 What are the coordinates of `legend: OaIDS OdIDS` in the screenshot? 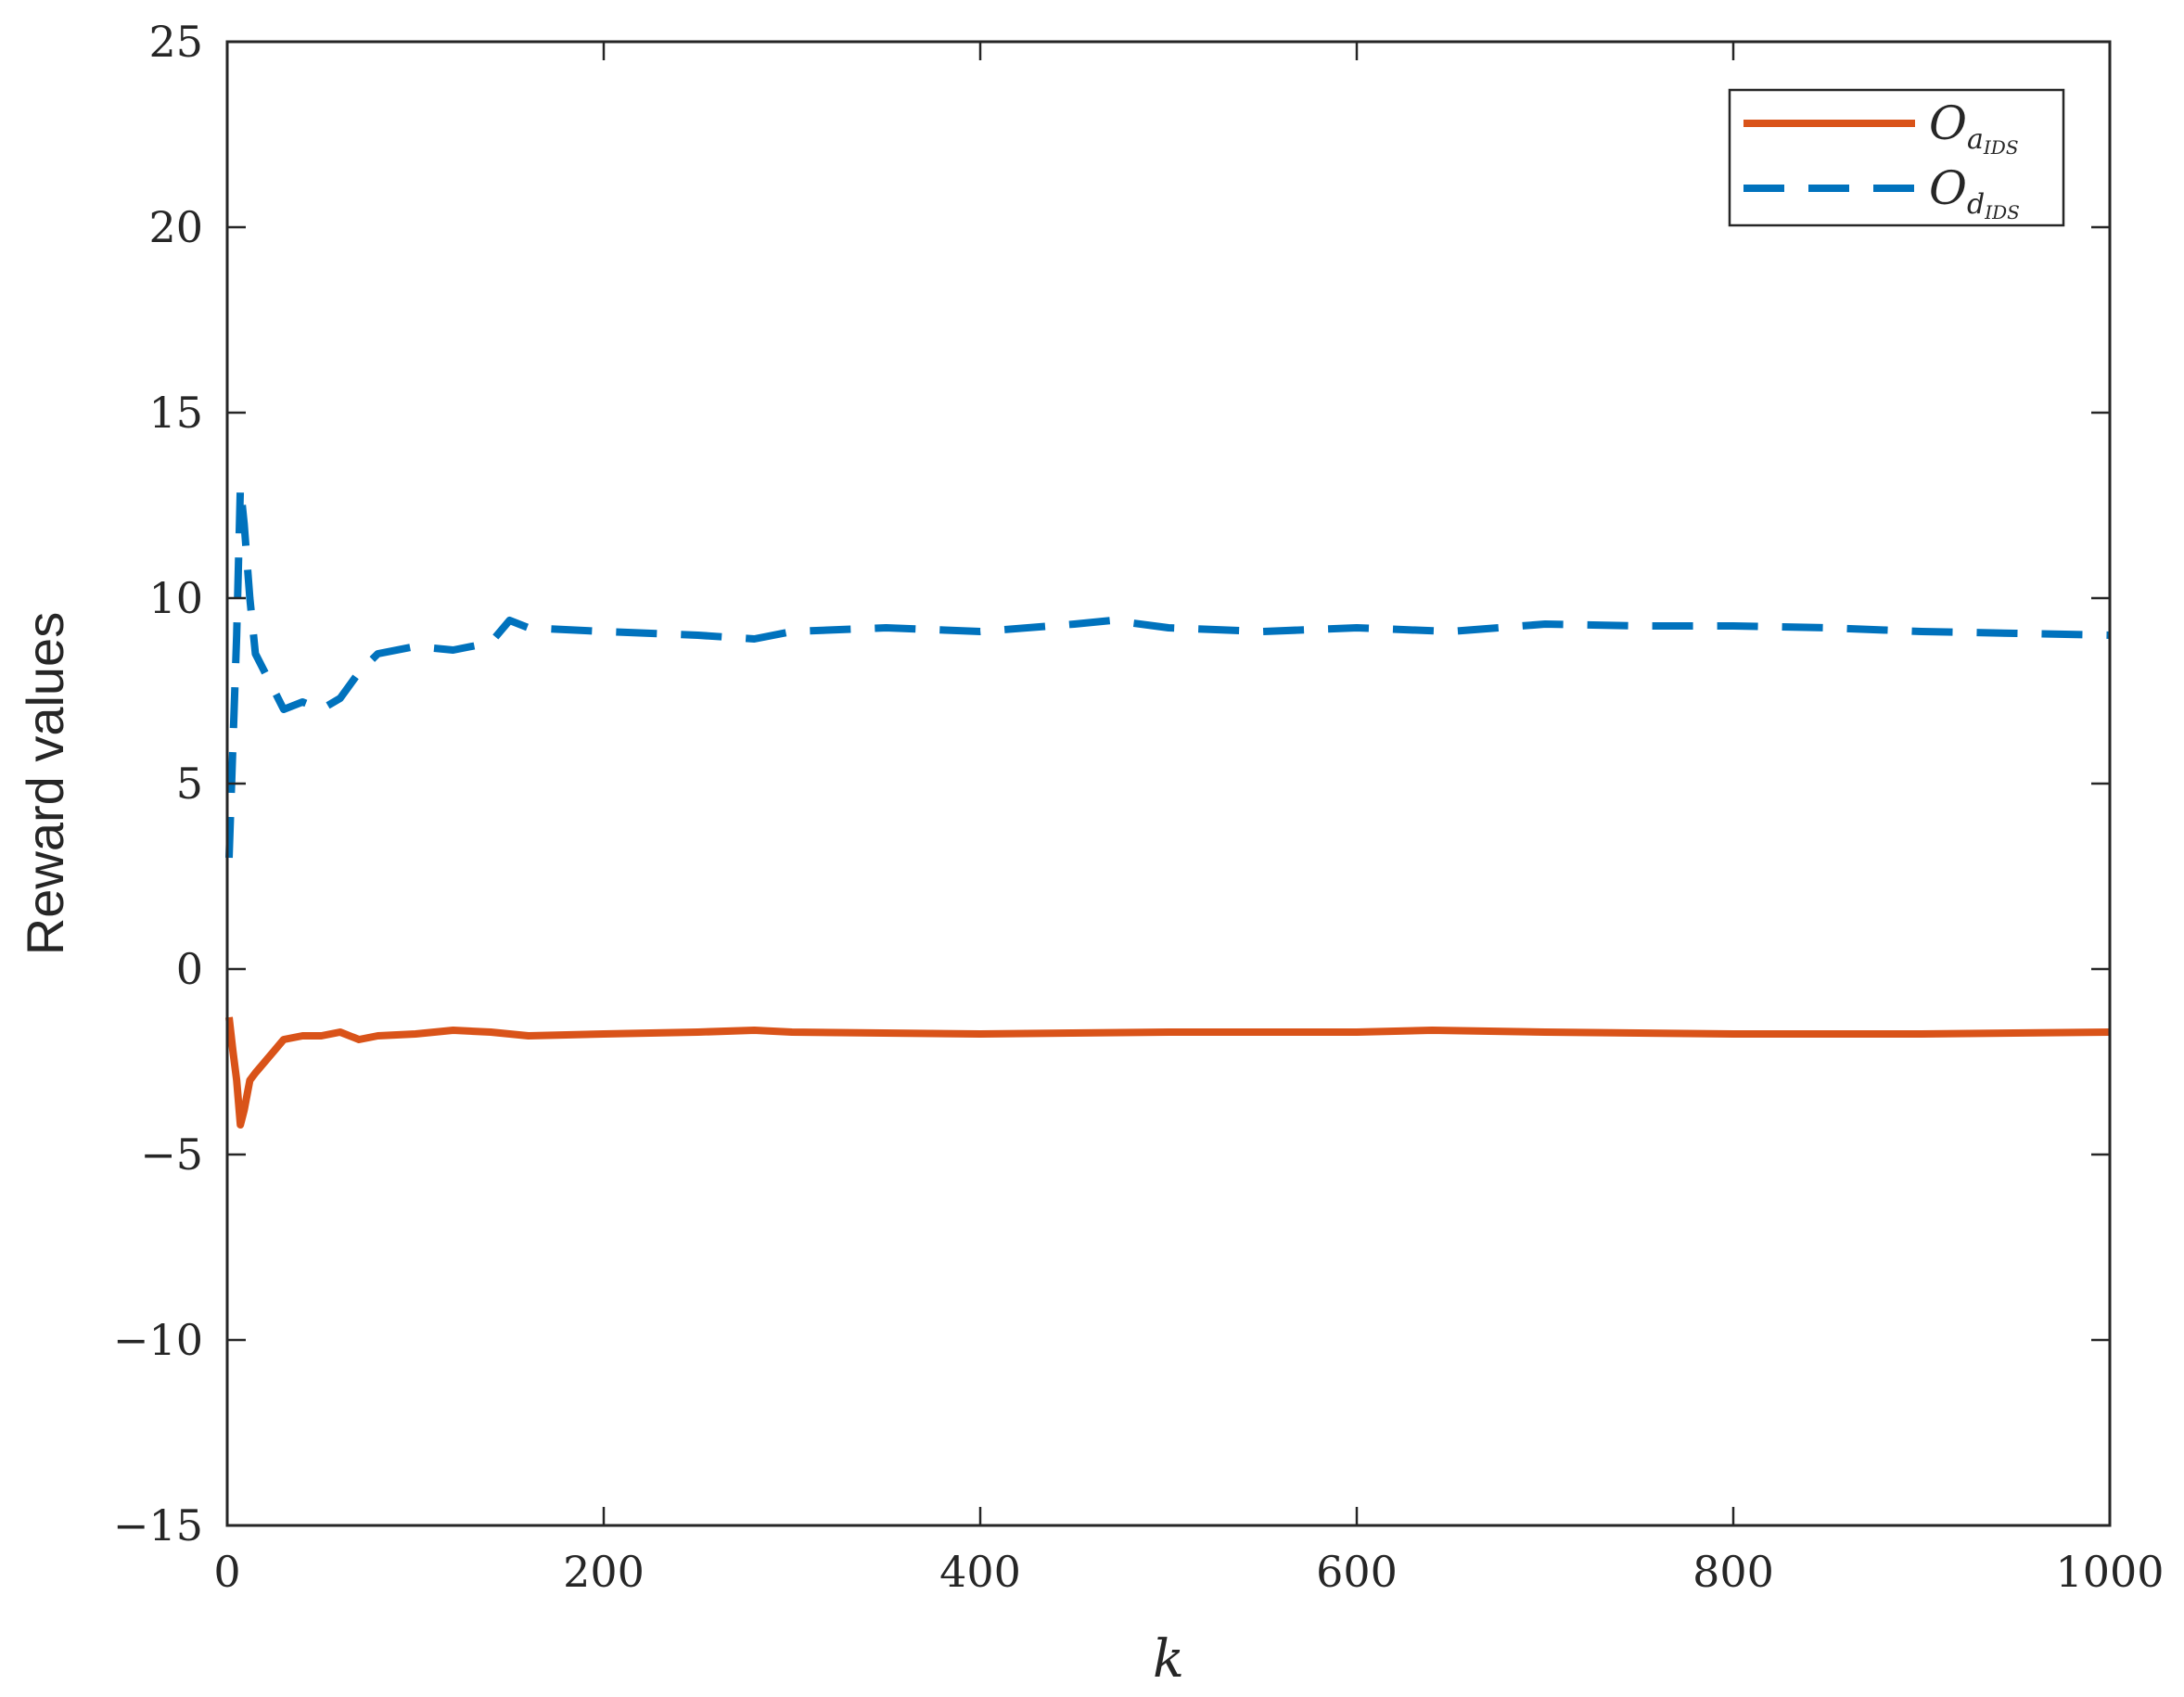 It's located at (1896, 157).